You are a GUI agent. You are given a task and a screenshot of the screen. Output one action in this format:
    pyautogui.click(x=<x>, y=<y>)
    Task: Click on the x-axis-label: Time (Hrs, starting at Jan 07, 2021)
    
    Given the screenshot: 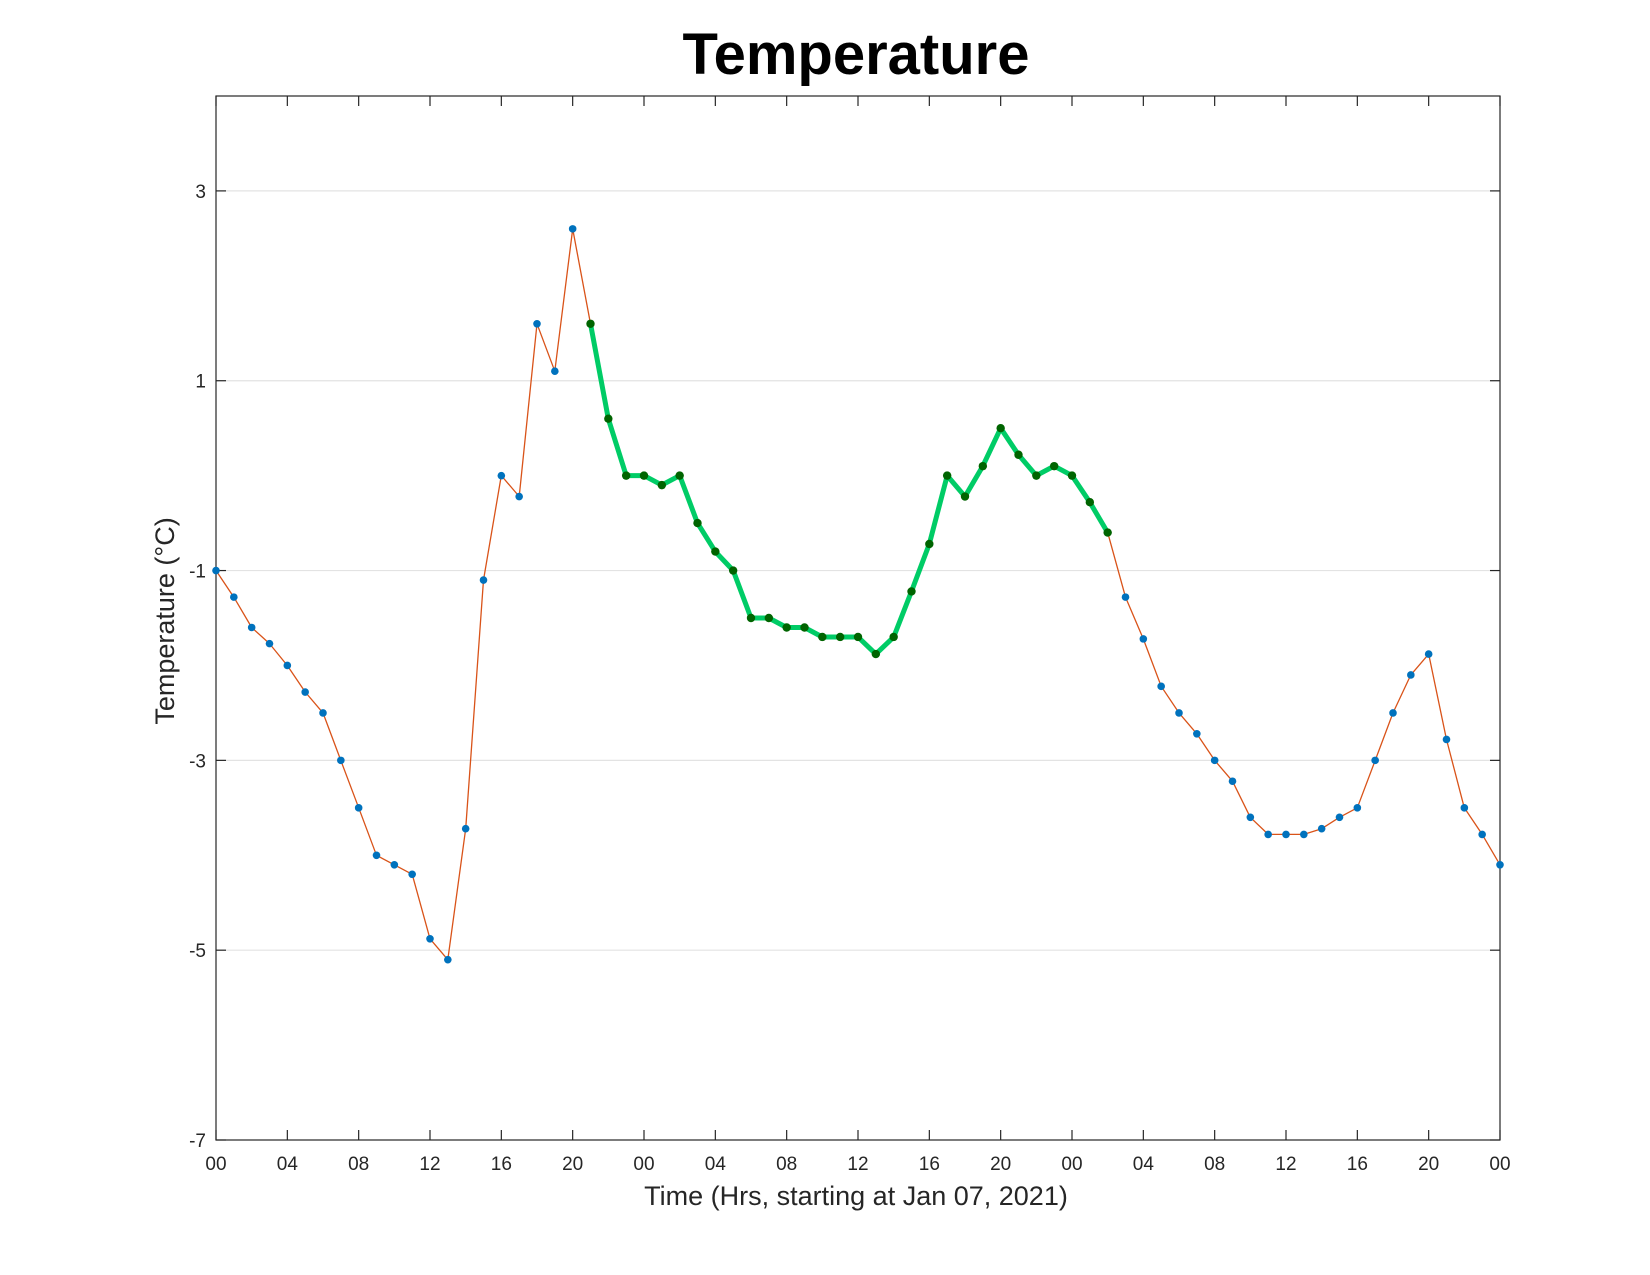 What is the action you would take?
    pyautogui.click(x=856, y=1196)
    